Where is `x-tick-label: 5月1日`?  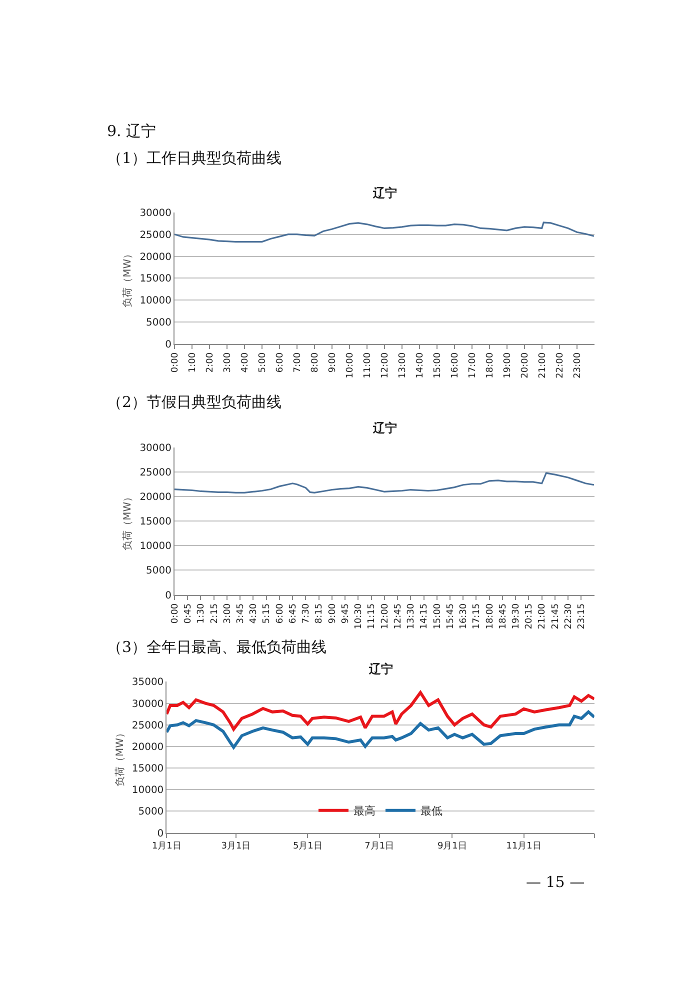
x-tick-label: 5月1日 is located at coordinates (307, 847).